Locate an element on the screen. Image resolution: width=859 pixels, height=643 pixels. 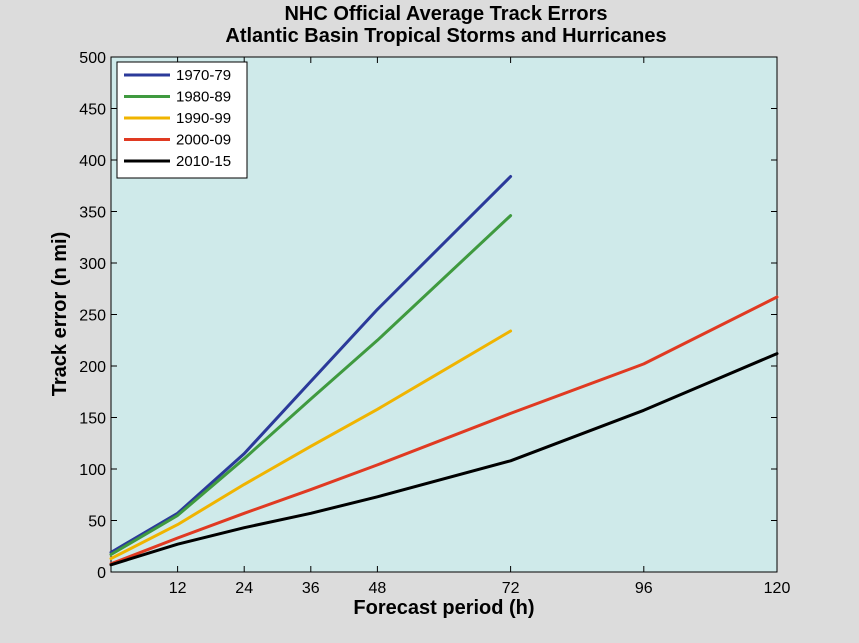
y-tick-label: 0 is located at coordinates (101, 573).